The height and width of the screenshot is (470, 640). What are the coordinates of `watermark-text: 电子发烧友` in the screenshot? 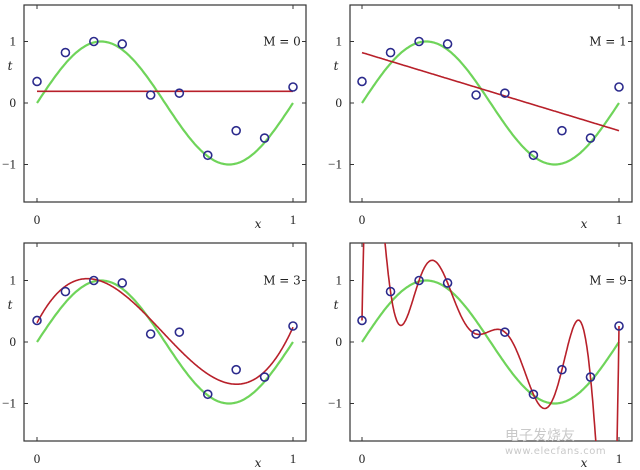 It's located at (540, 436).